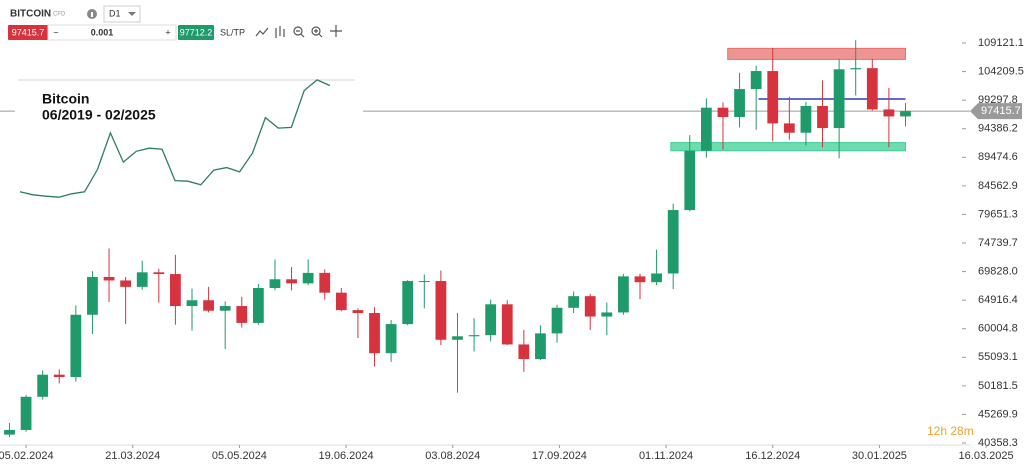  Describe the element at coordinates (986, 456) in the screenshot. I see `x-tick-label: 16.03.2025` at that location.